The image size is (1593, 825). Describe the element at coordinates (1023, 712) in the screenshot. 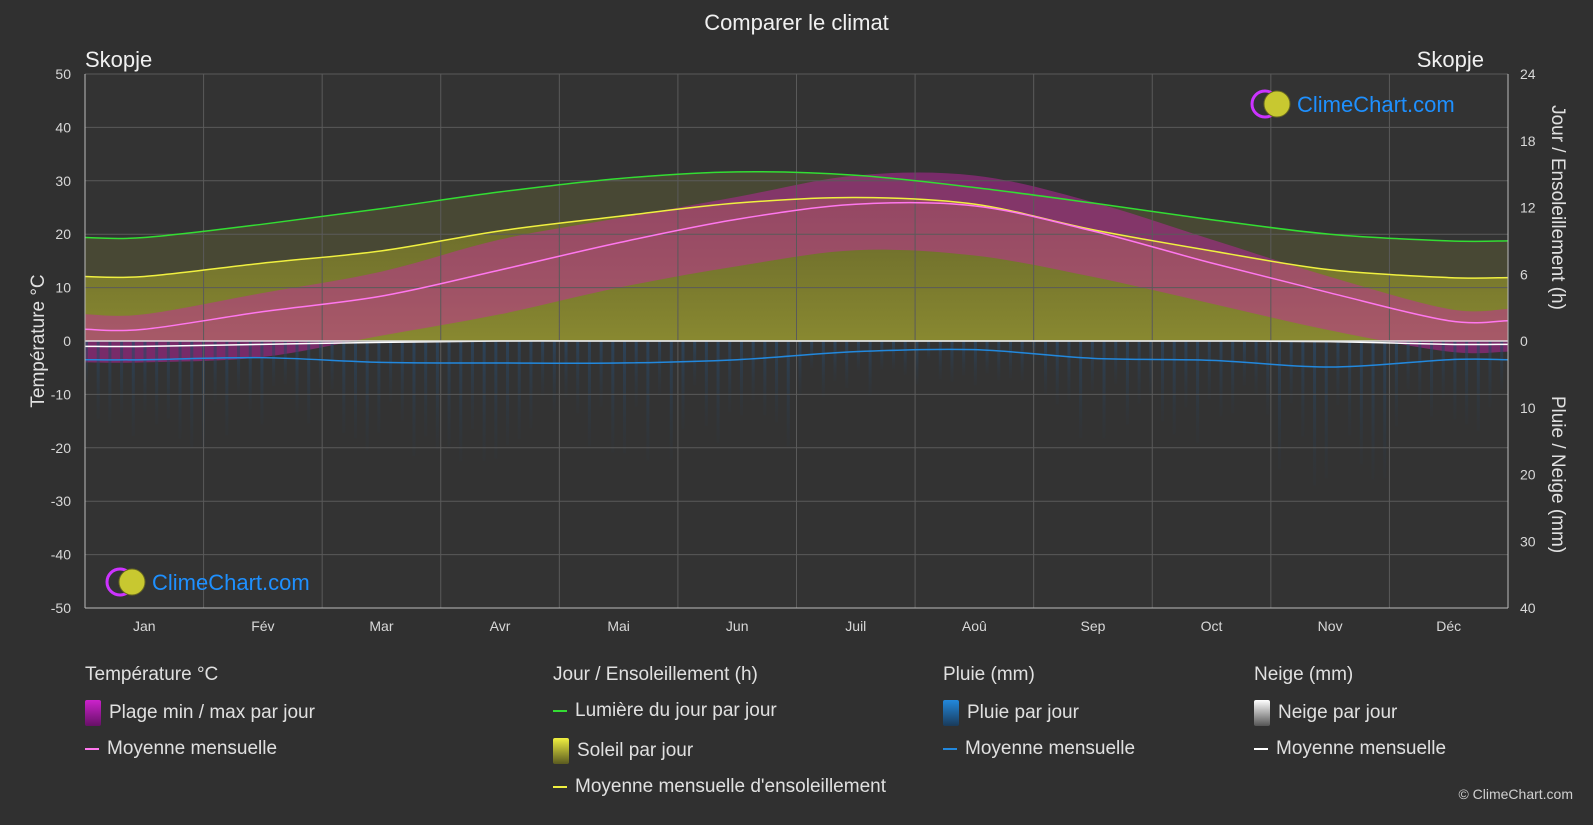

I see `legend-rain-day-label: Pluie par jour` at that location.